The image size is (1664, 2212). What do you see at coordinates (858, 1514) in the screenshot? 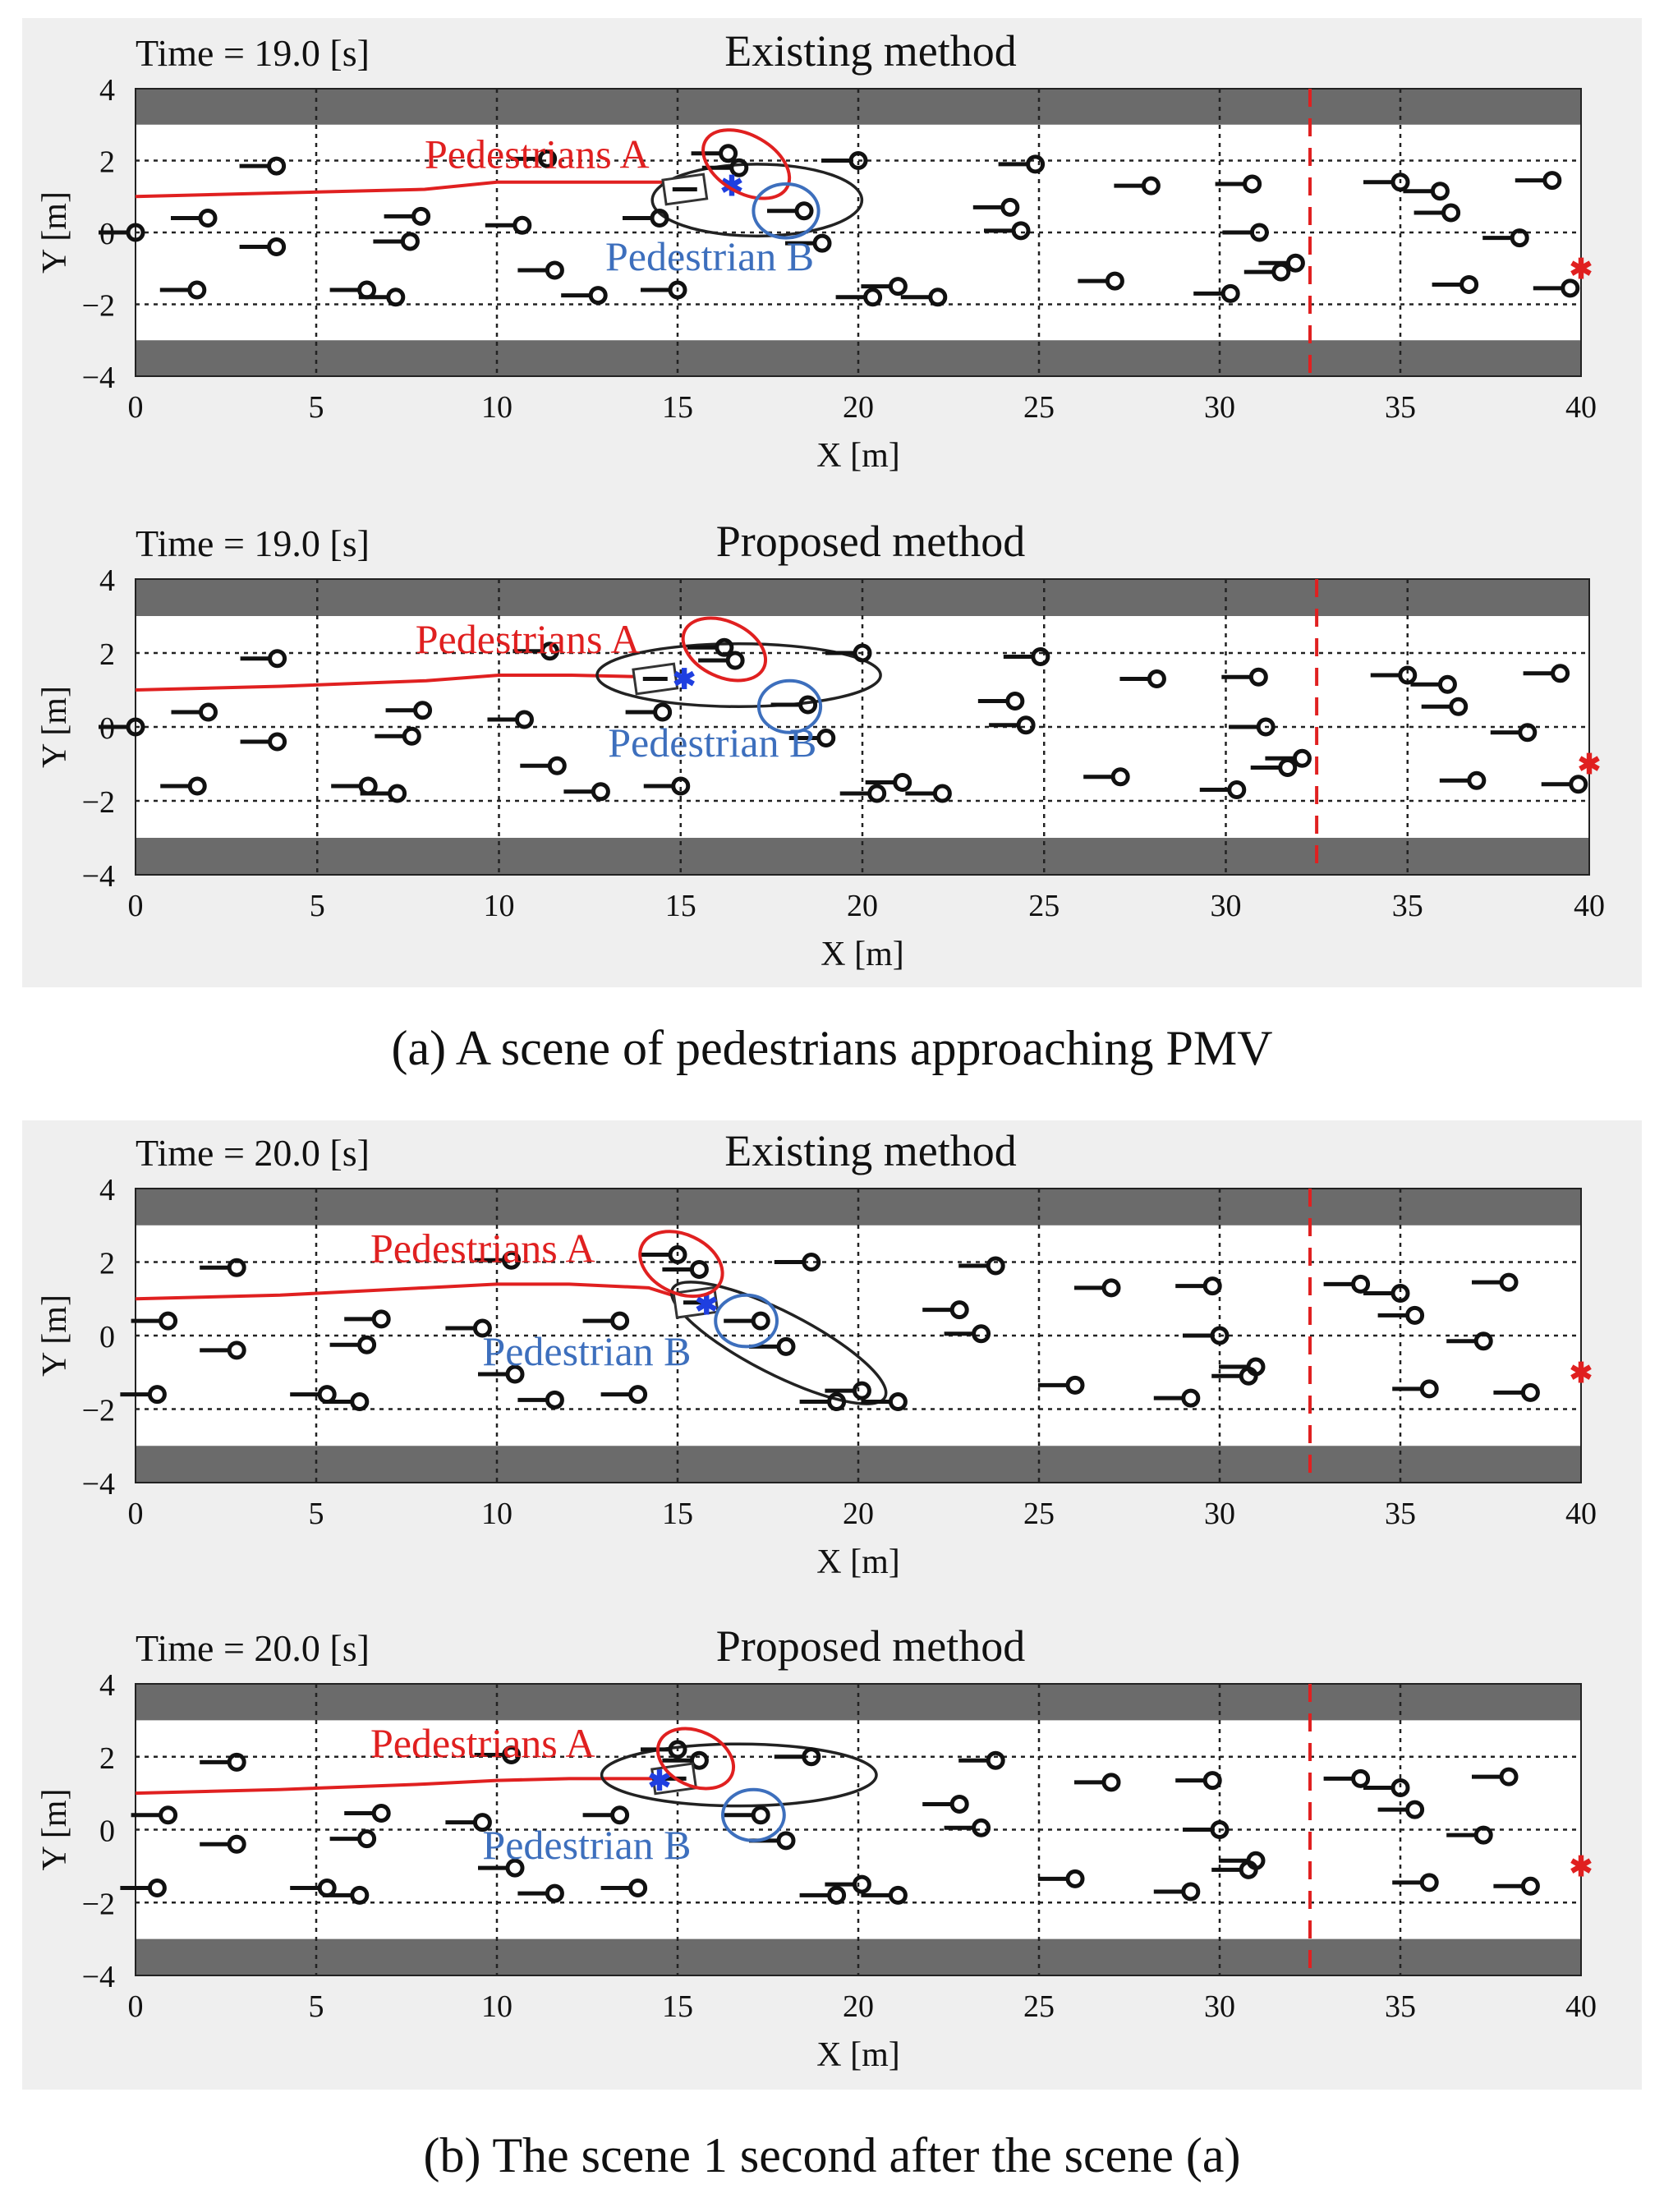
I see `x-tick-label: 20` at bounding box center [858, 1514].